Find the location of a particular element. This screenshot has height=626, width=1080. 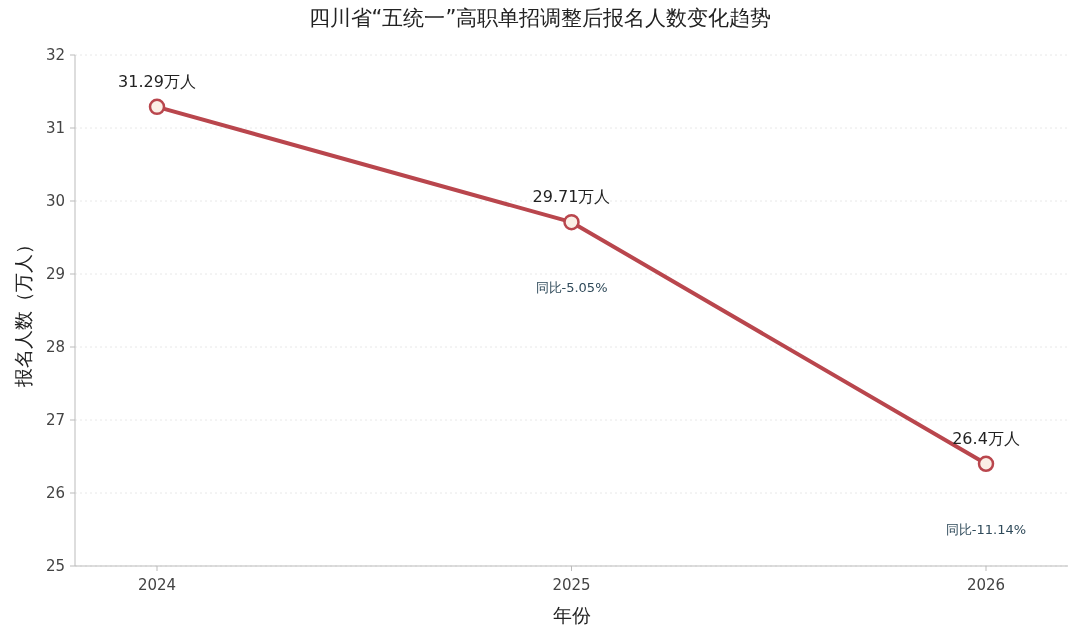

x-tick-label: 2024 is located at coordinates (157, 585).